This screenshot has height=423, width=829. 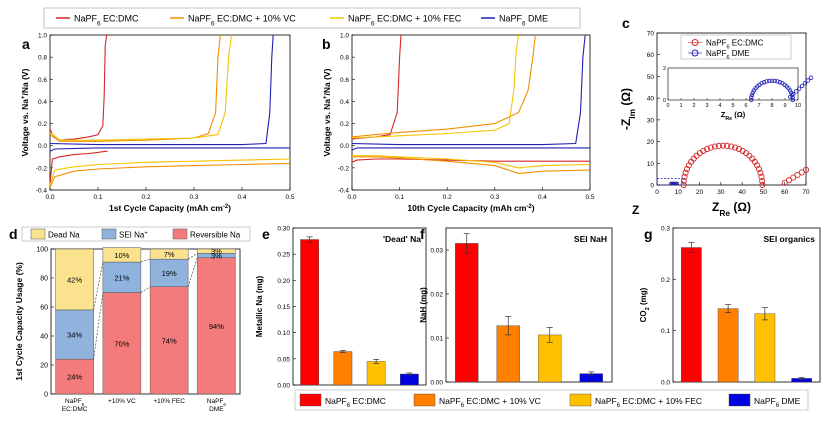 What do you see at coordinates (283, 281) in the screenshot?
I see `y-tick-label: 0.20` at bounding box center [283, 281].